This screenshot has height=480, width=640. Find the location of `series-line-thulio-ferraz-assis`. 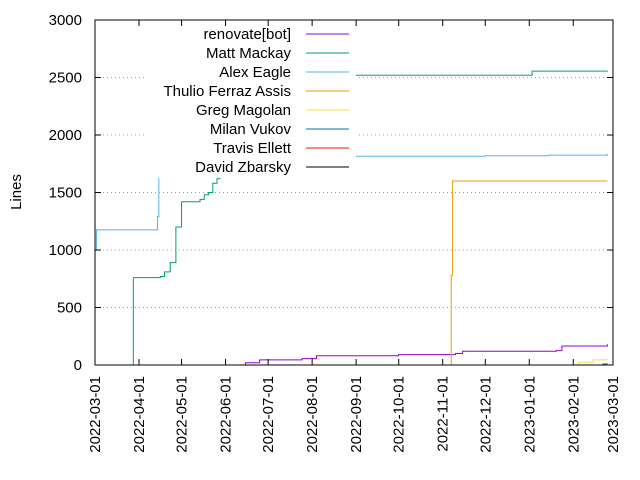

series-line-thulio-ferraz-assis is located at coordinates (528, 273).